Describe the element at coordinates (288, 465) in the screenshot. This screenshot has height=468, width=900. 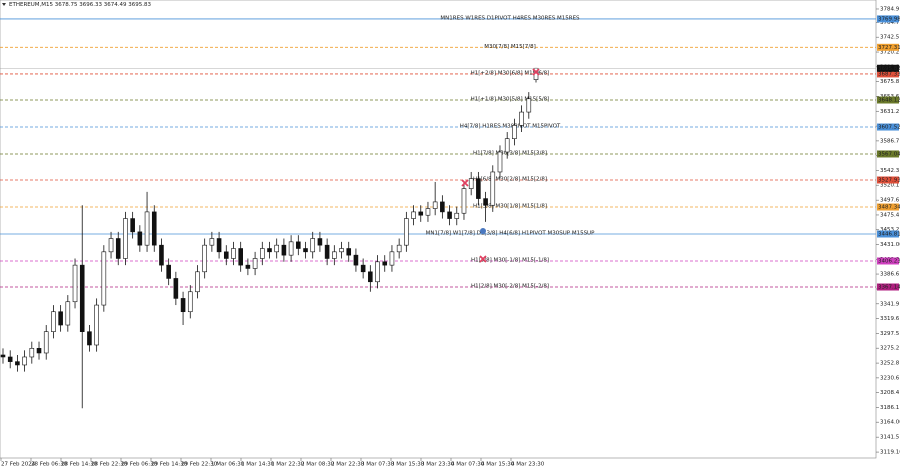
I see `x-tick-label: 1 Mar 22:30` at that location.